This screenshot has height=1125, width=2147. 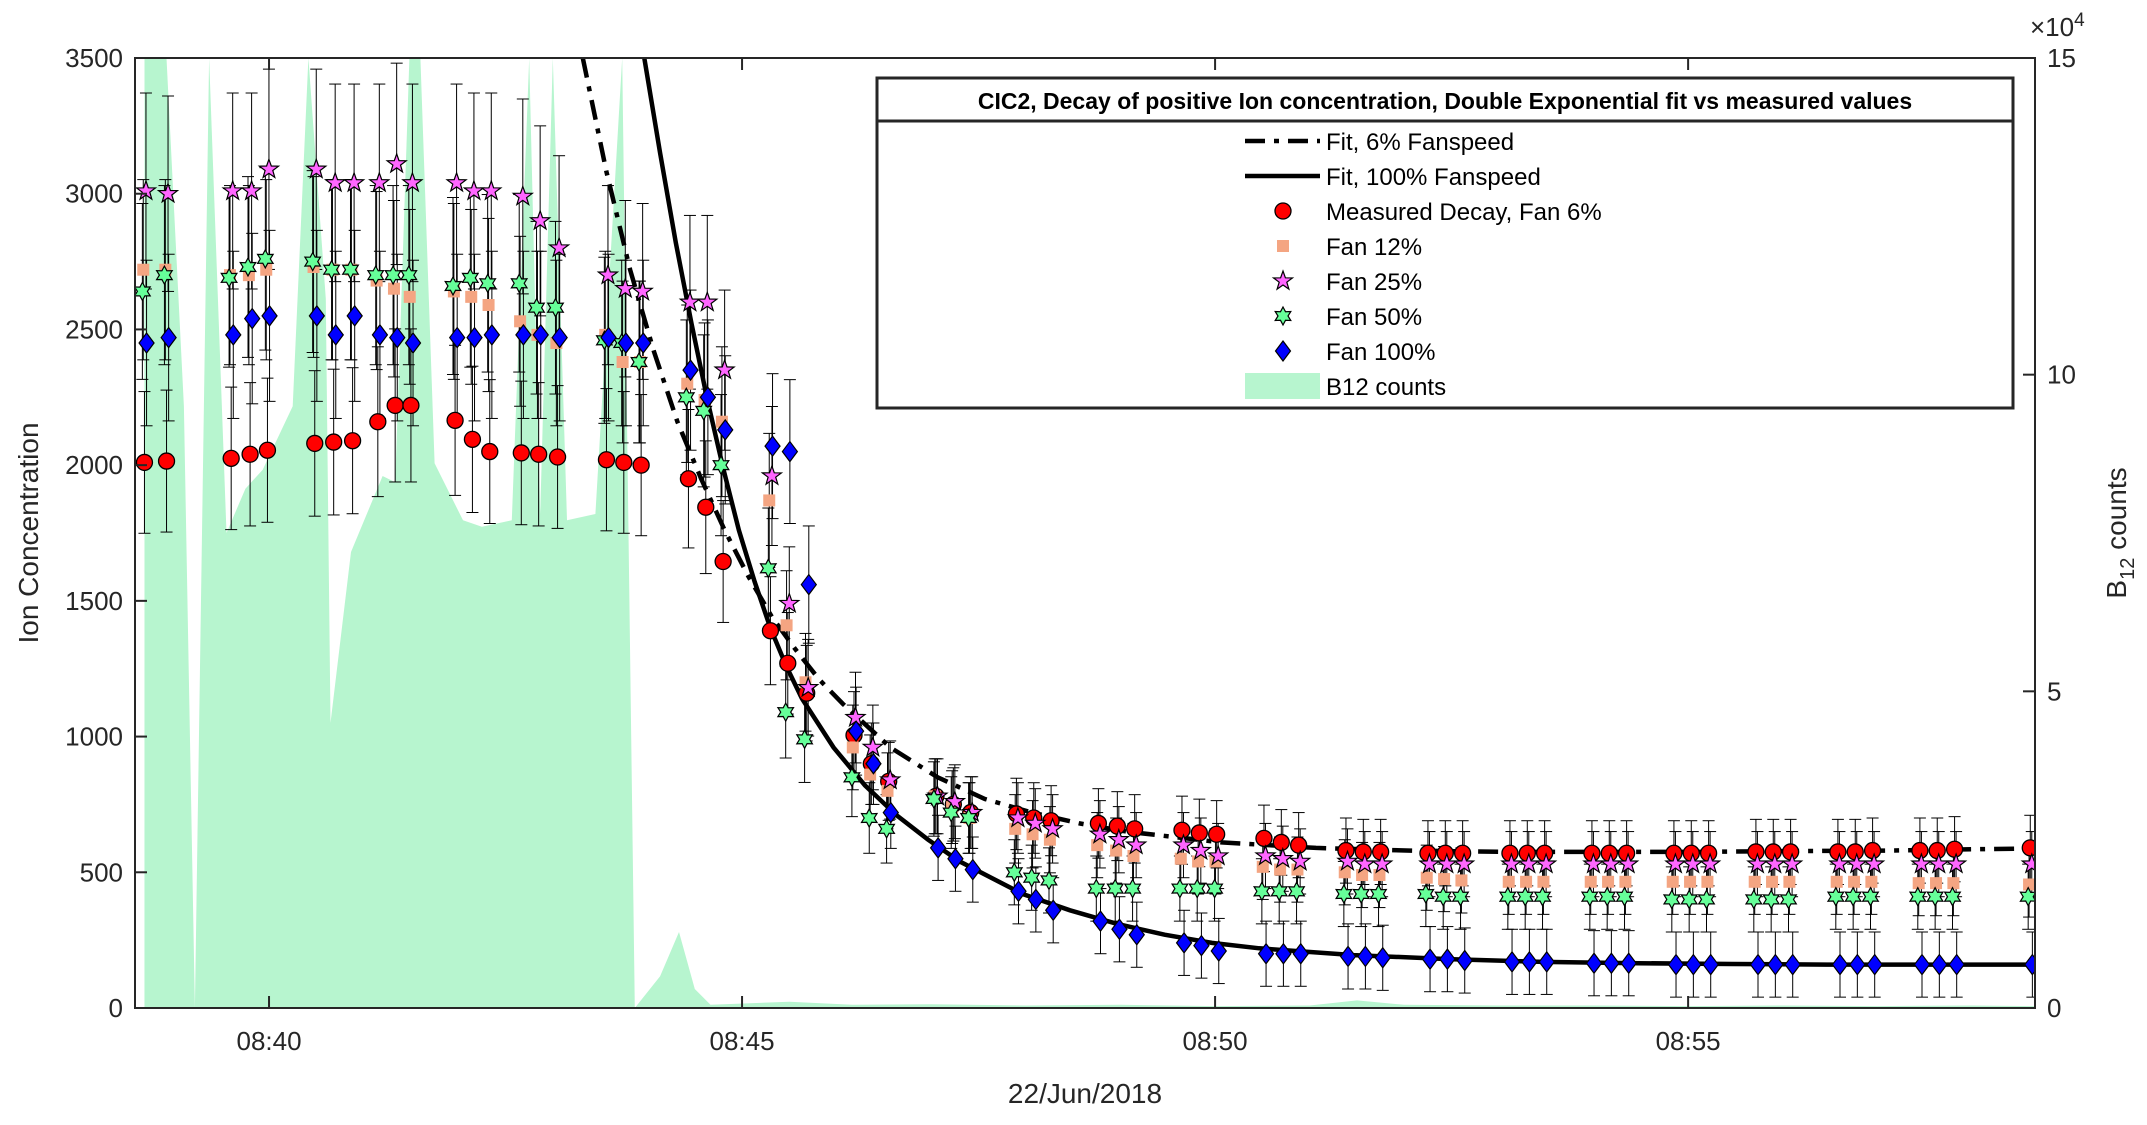 What do you see at coordinates (2116, 589) in the screenshot?
I see `y2-label-main: B` at bounding box center [2116, 589].